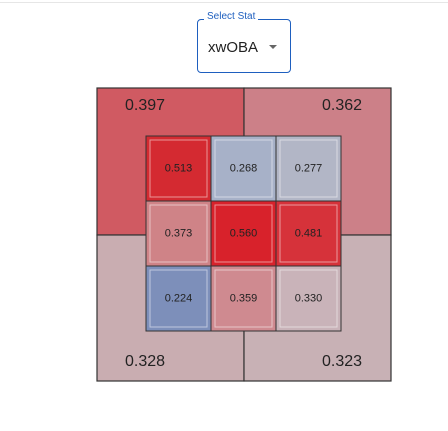 The height and width of the screenshot is (431, 448). What do you see at coordinates (231, 16) in the screenshot?
I see `select-label: Select Stat` at bounding box center [231, 16].